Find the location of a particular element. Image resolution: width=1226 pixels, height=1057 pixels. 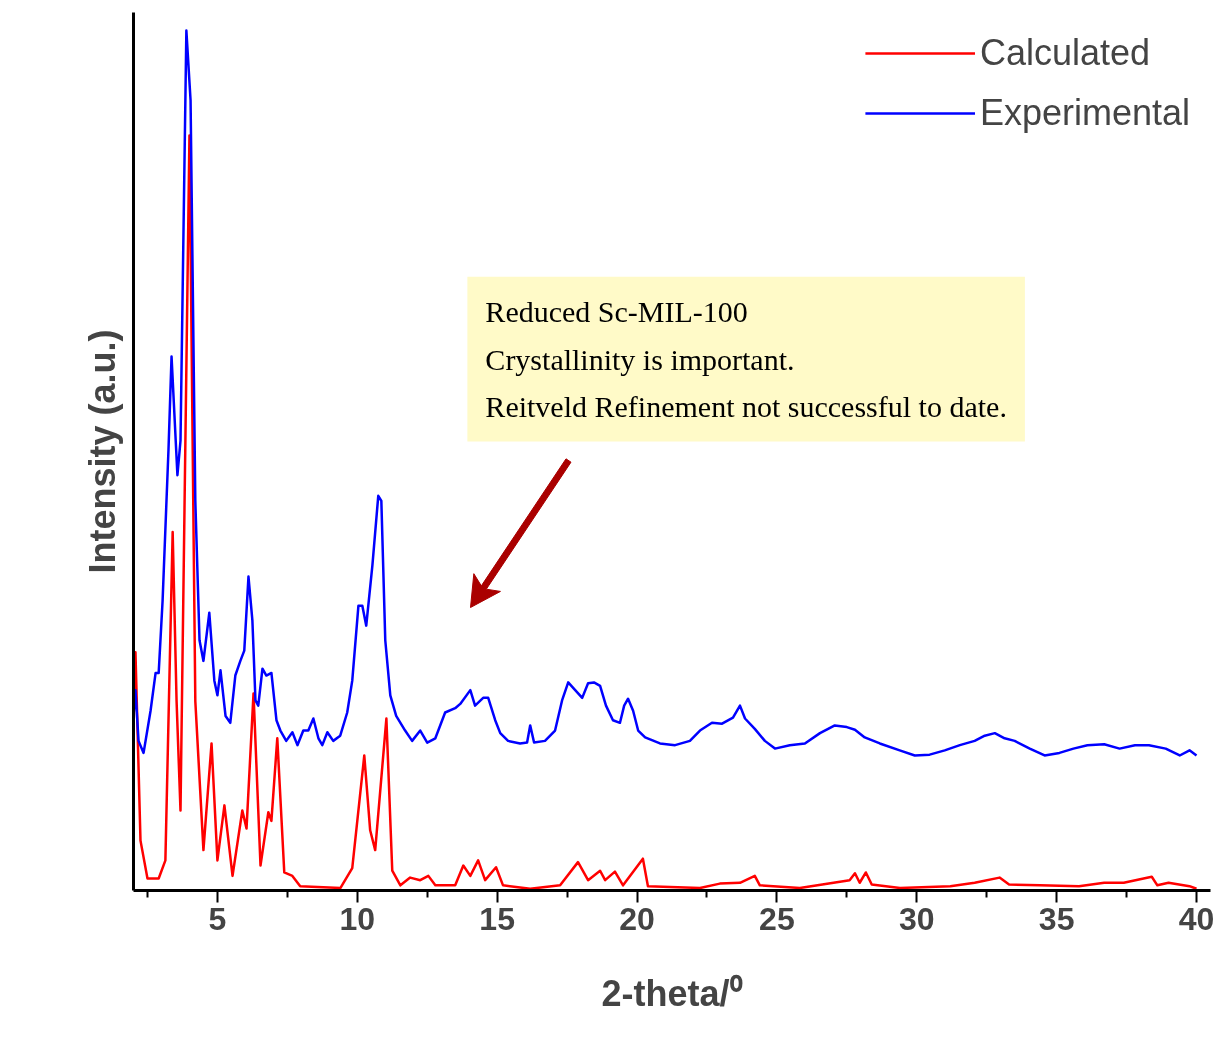

x-tick-label: 10 is located at coordinates (357, 918).